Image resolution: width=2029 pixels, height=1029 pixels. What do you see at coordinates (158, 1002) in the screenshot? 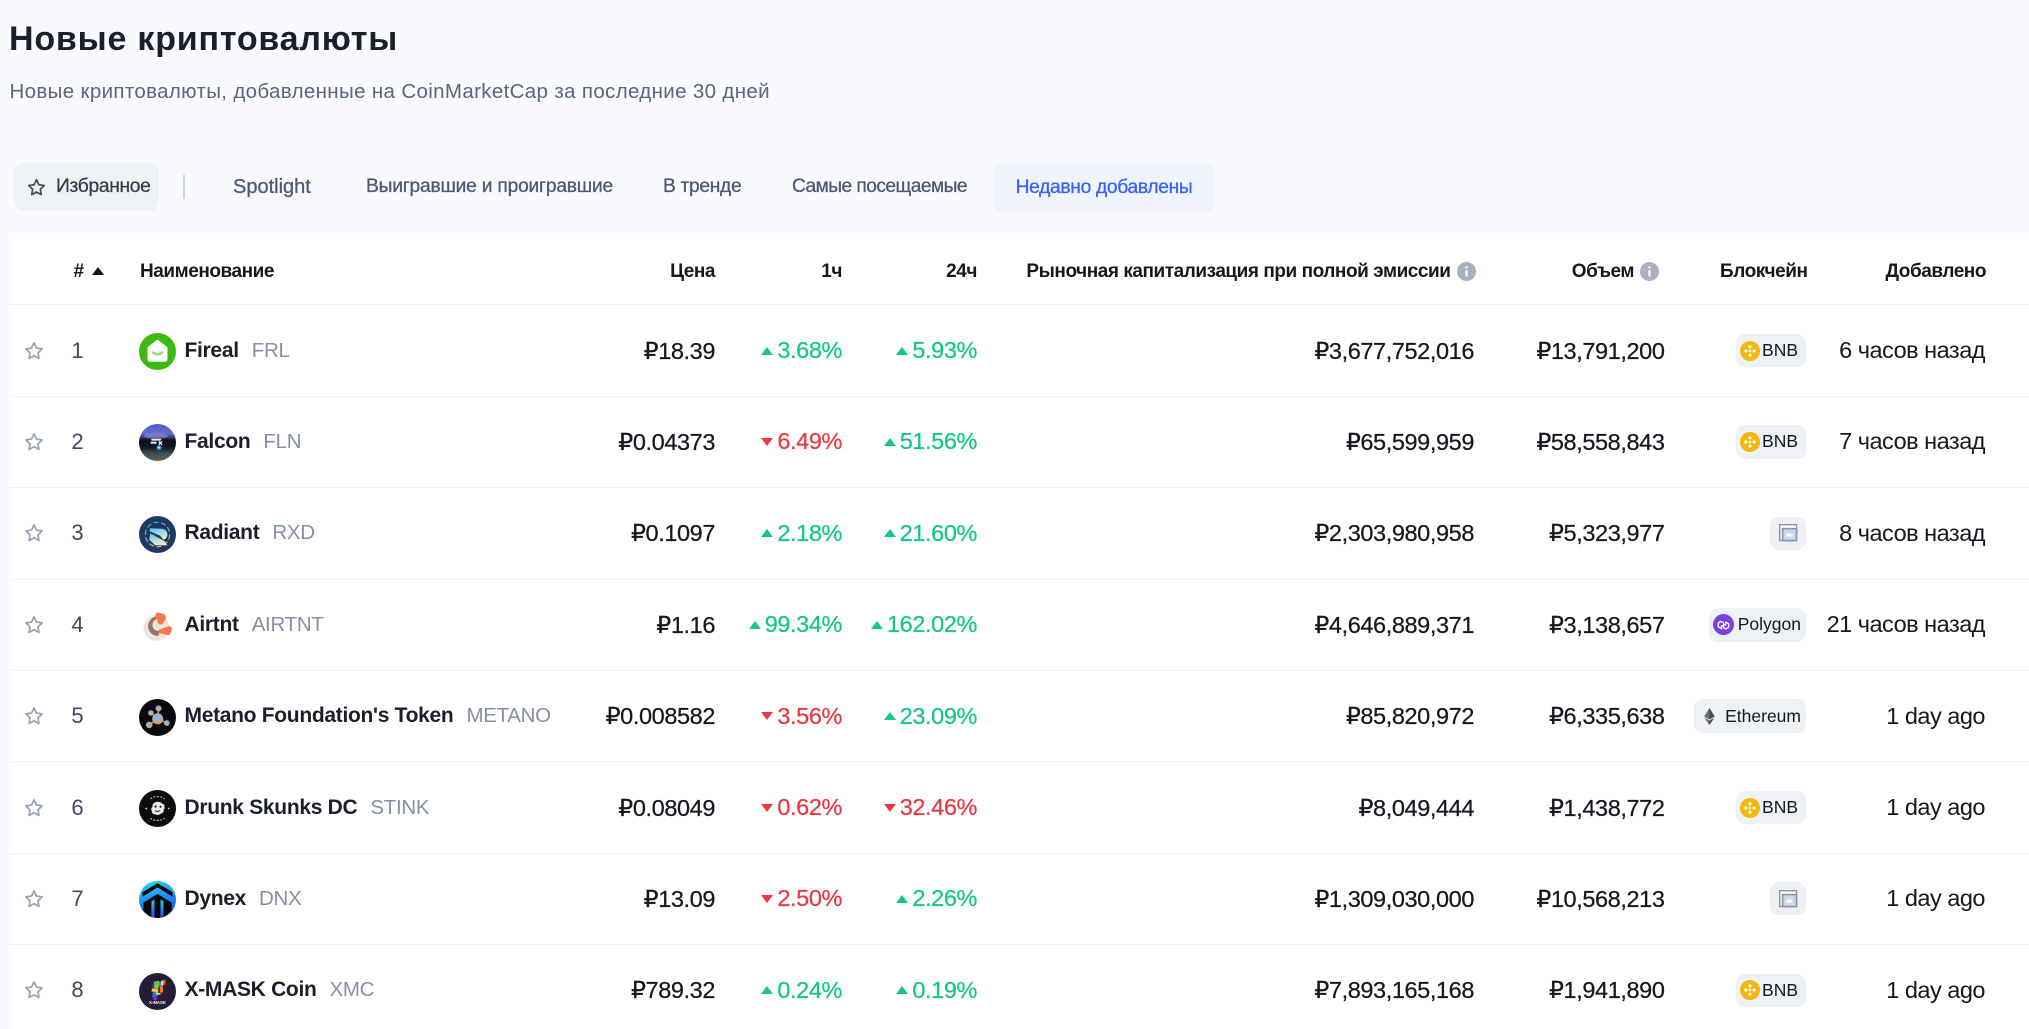
I see `svg-text: X-MASK` at bounding box center [158, 1002].